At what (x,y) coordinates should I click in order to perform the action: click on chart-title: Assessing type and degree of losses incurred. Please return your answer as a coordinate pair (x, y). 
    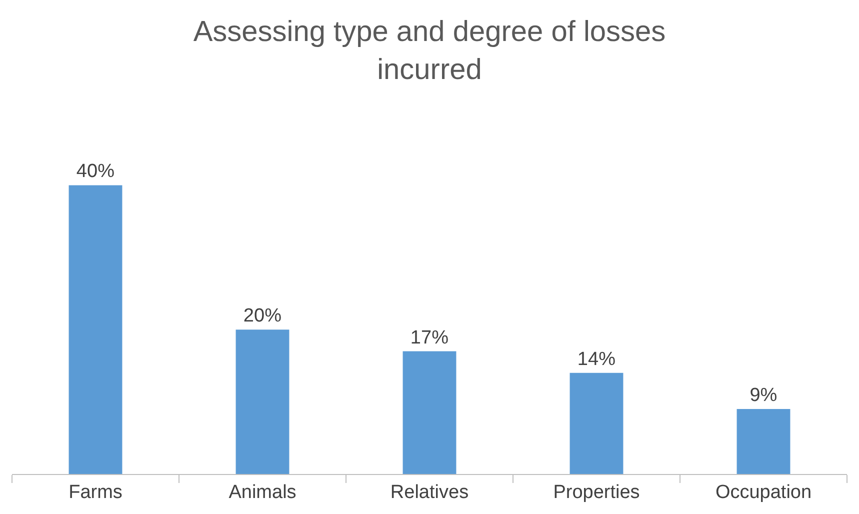
    Looking at the image, I should click on (429, 51).